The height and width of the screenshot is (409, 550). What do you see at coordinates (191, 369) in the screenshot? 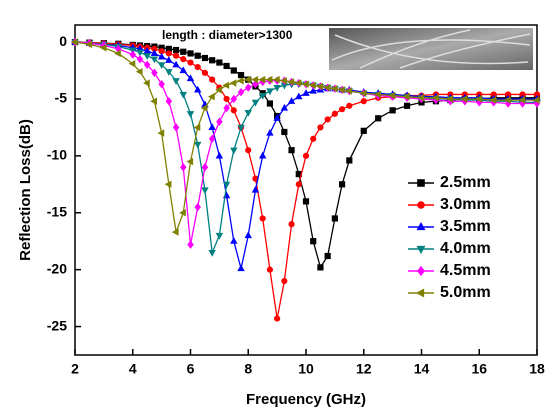
I see `x-tick-label: 6` at bounding box center [191, 369].